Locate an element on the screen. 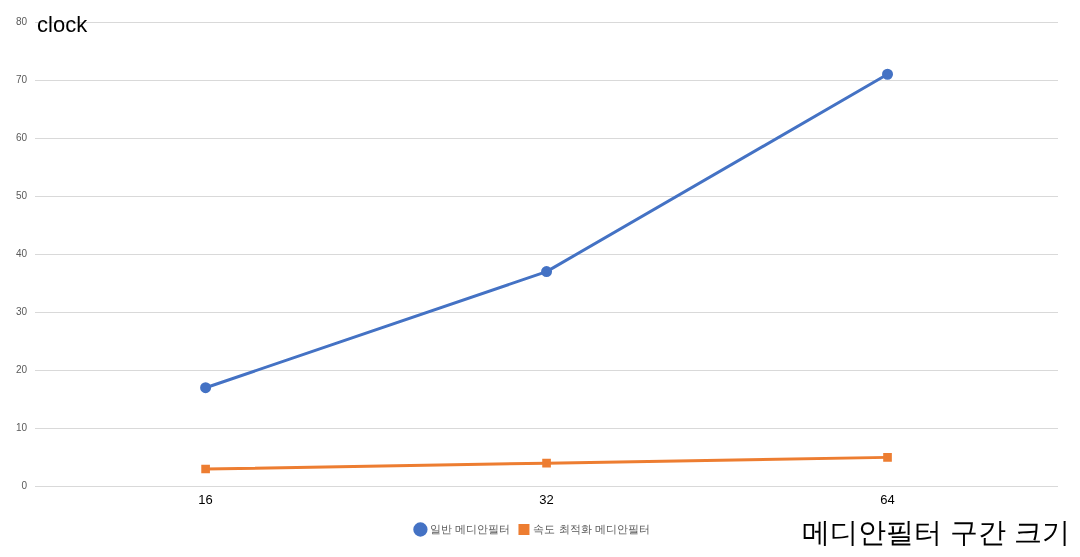 This screenshot has height=557, width=1080. x-tick-label: 16 is located at coordinates (205, 499).